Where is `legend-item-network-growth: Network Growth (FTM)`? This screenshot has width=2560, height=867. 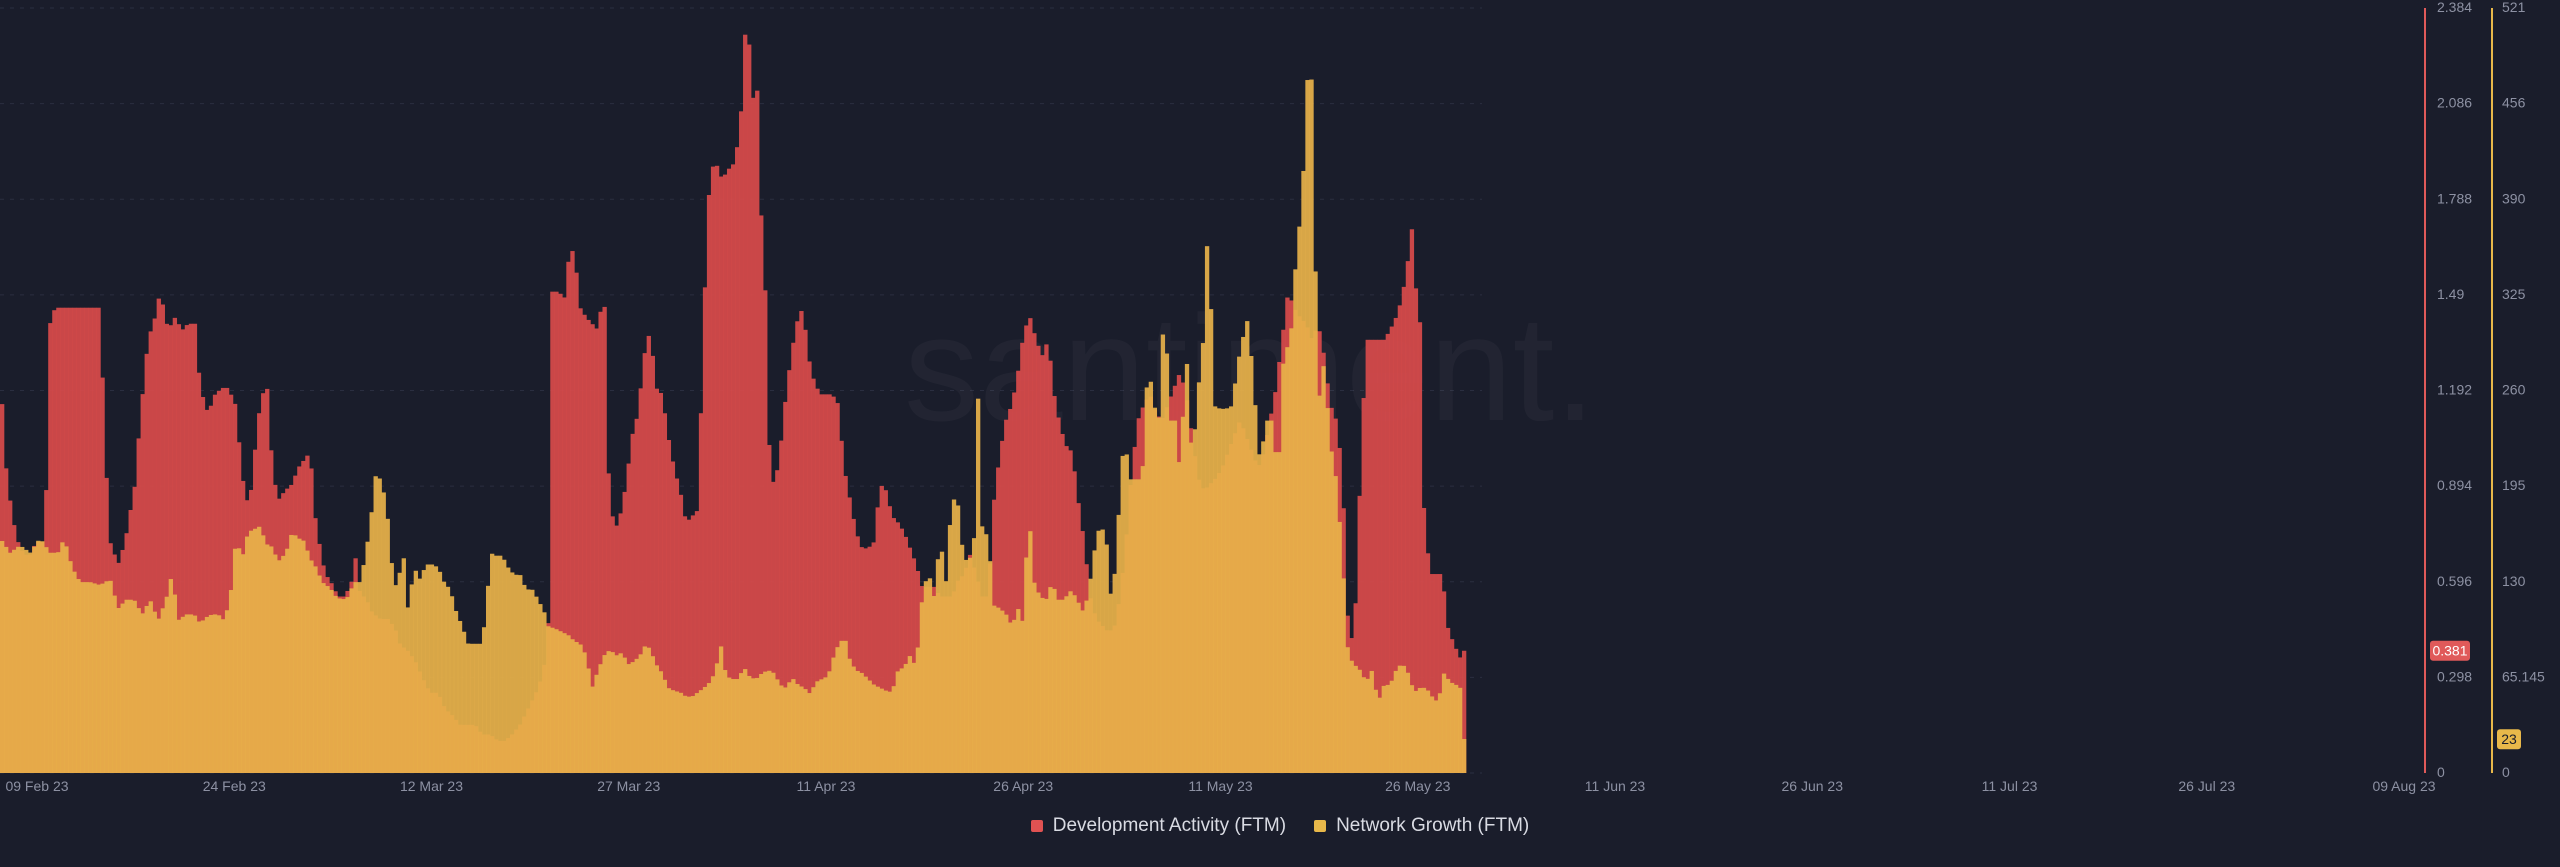 legend-item-network-growth: Network Growth (FTM) is located at coordinates (1421, 826).